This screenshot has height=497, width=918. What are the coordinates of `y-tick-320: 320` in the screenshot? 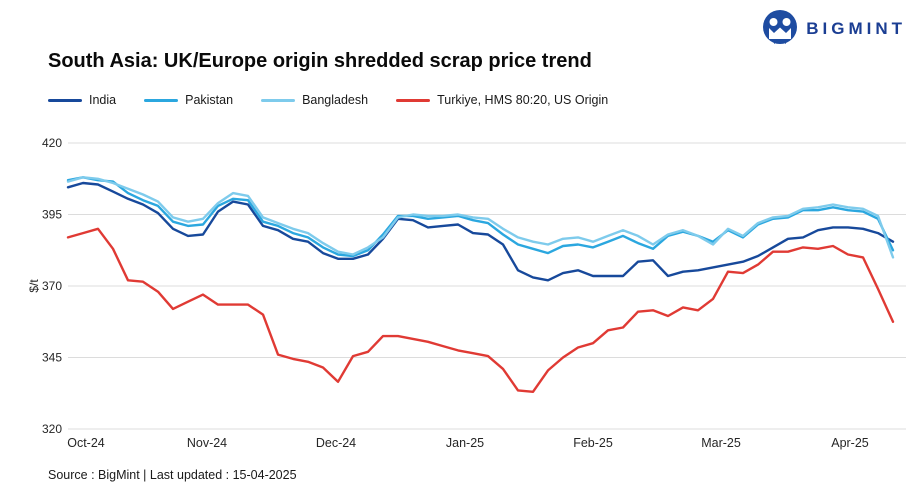 It's located at (52, 429).